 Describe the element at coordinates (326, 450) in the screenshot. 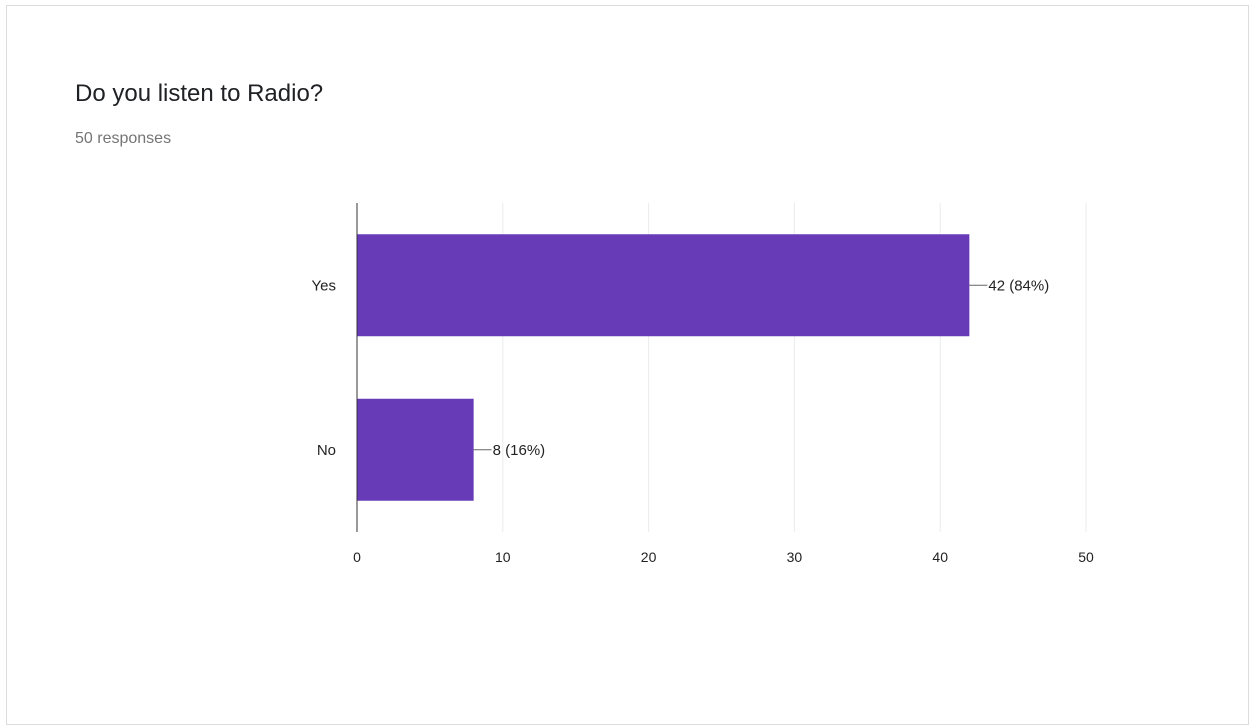

I see `category-label: No` at that location.